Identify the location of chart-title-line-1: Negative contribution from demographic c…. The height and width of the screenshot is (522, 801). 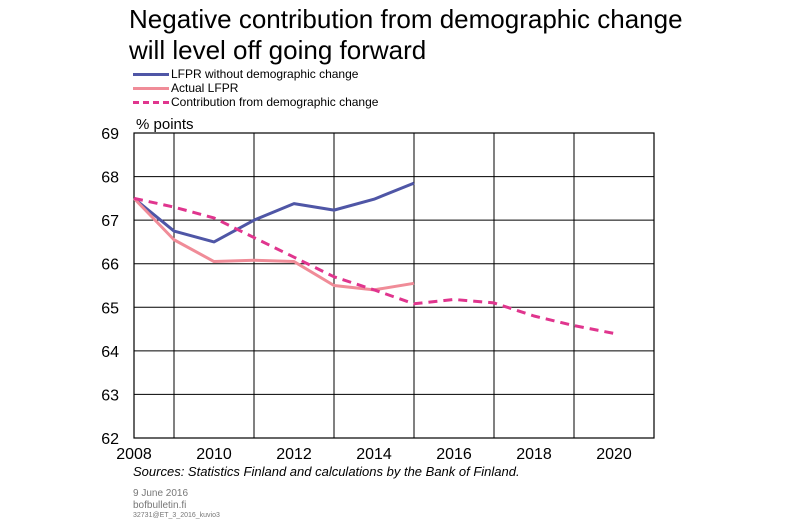
(406, 19).